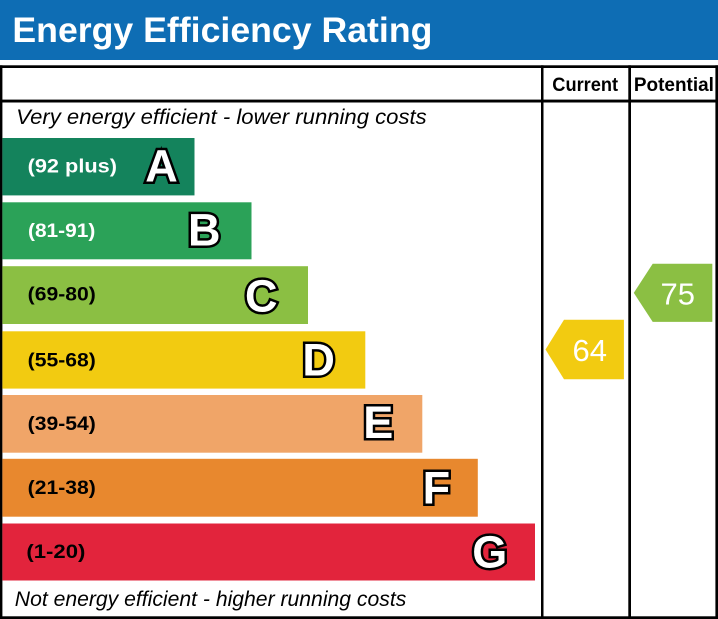 This screenshot has height=619, width=718. Describe the element at coordinates (678, 294) in the screenshot. I see `svg-text: 75` at that location.